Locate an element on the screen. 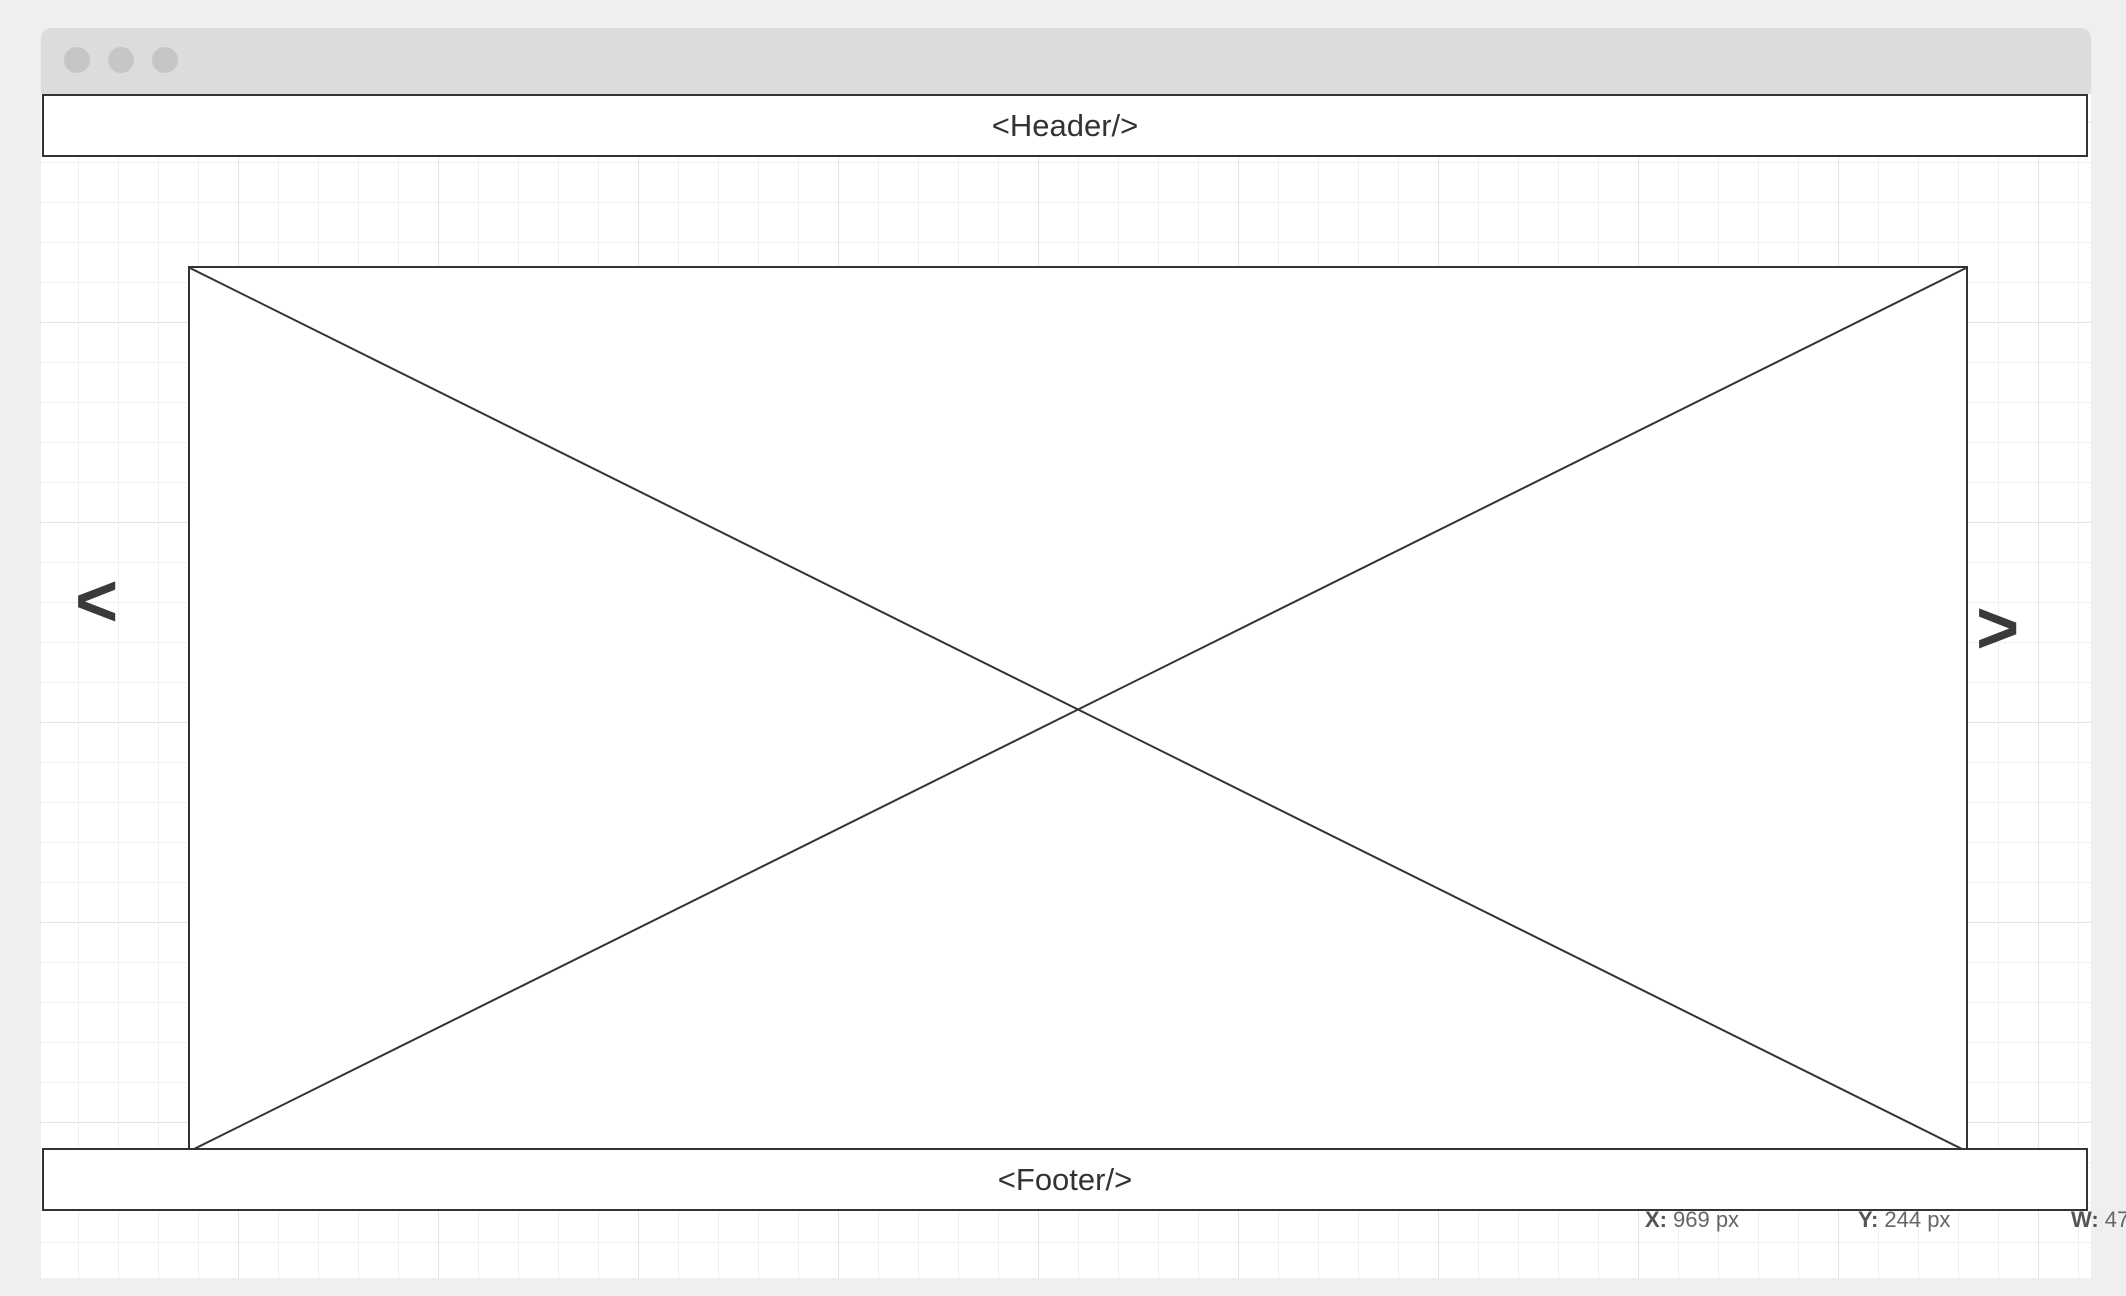 The height and width of the screenshot is (1296, 2126). carousel-prev-arrow-icon: < is located at coordinates (97, 600).